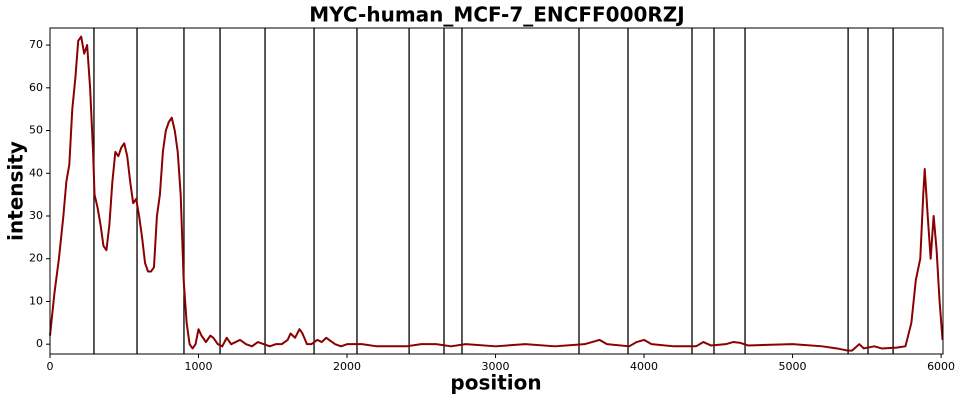 Image resolution: width=959 pixels, height=405 pixels. What do you see at coordinates (36, 300) in the screenshot?
I see `y-tick-label: 10` at bounding box center [36, 300].